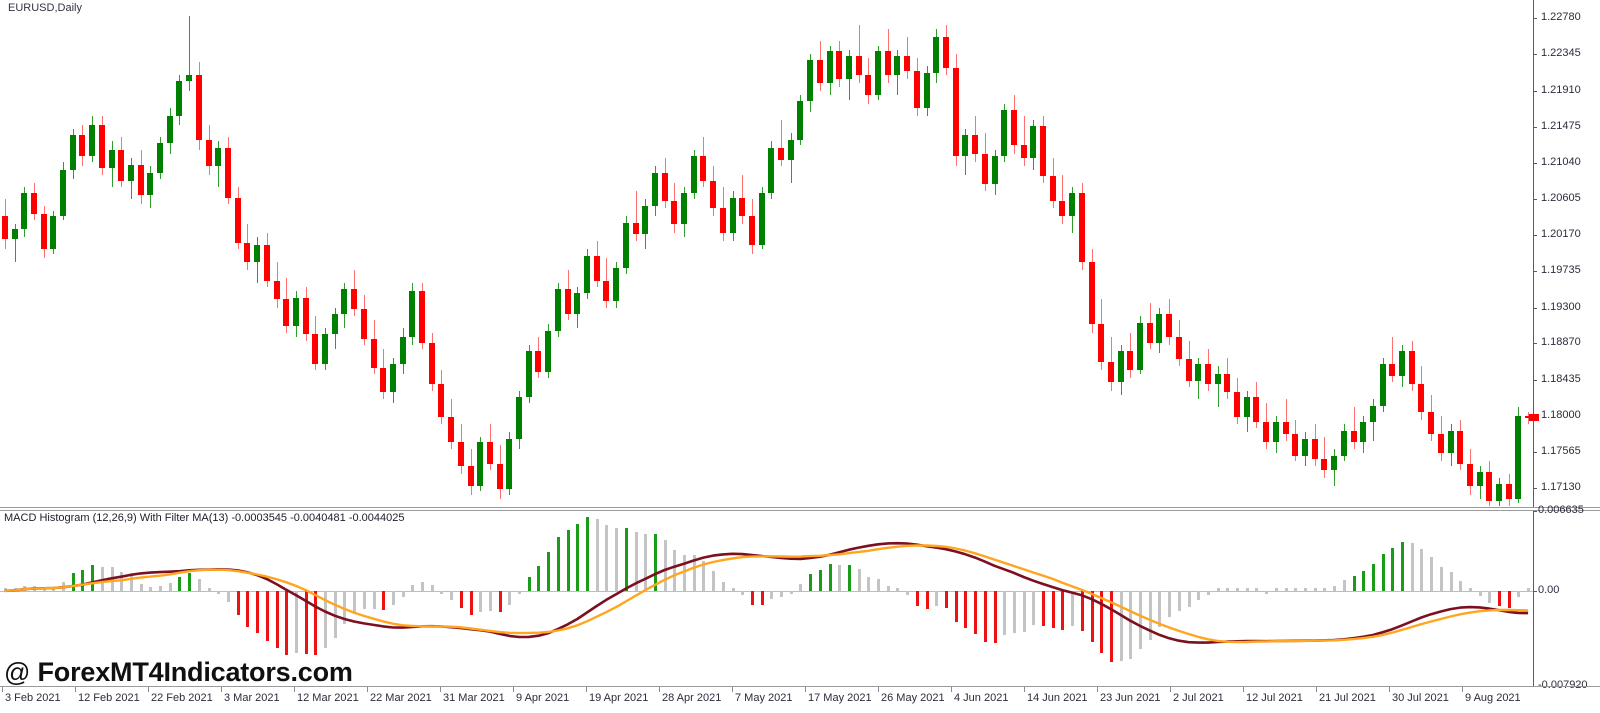 This screenshot has width=1600, height=713. What do you see at coordinates (328, 698) in the screenshot?
I see `x-axis-label: 12 Mar 2021` at bounding box center [328, 698].